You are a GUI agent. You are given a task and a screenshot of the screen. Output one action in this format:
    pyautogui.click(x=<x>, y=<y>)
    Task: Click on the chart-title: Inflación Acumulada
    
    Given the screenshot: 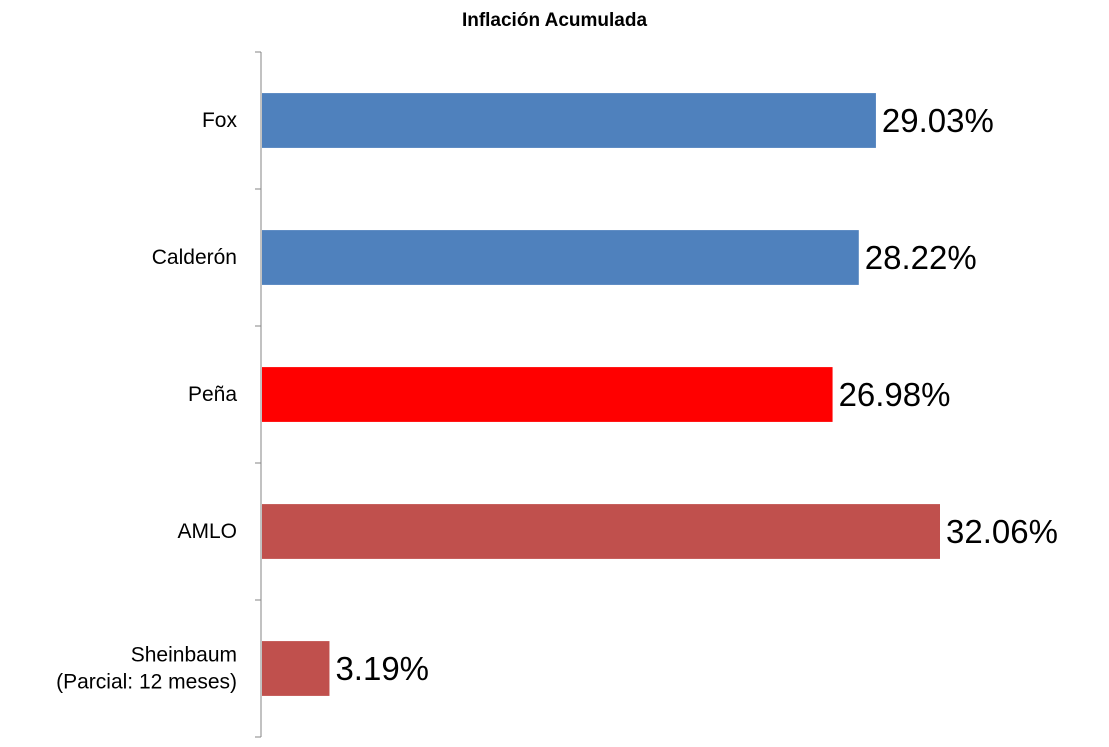 What is the action you would take?
    pyautogui.click(x=554, y=20)
    